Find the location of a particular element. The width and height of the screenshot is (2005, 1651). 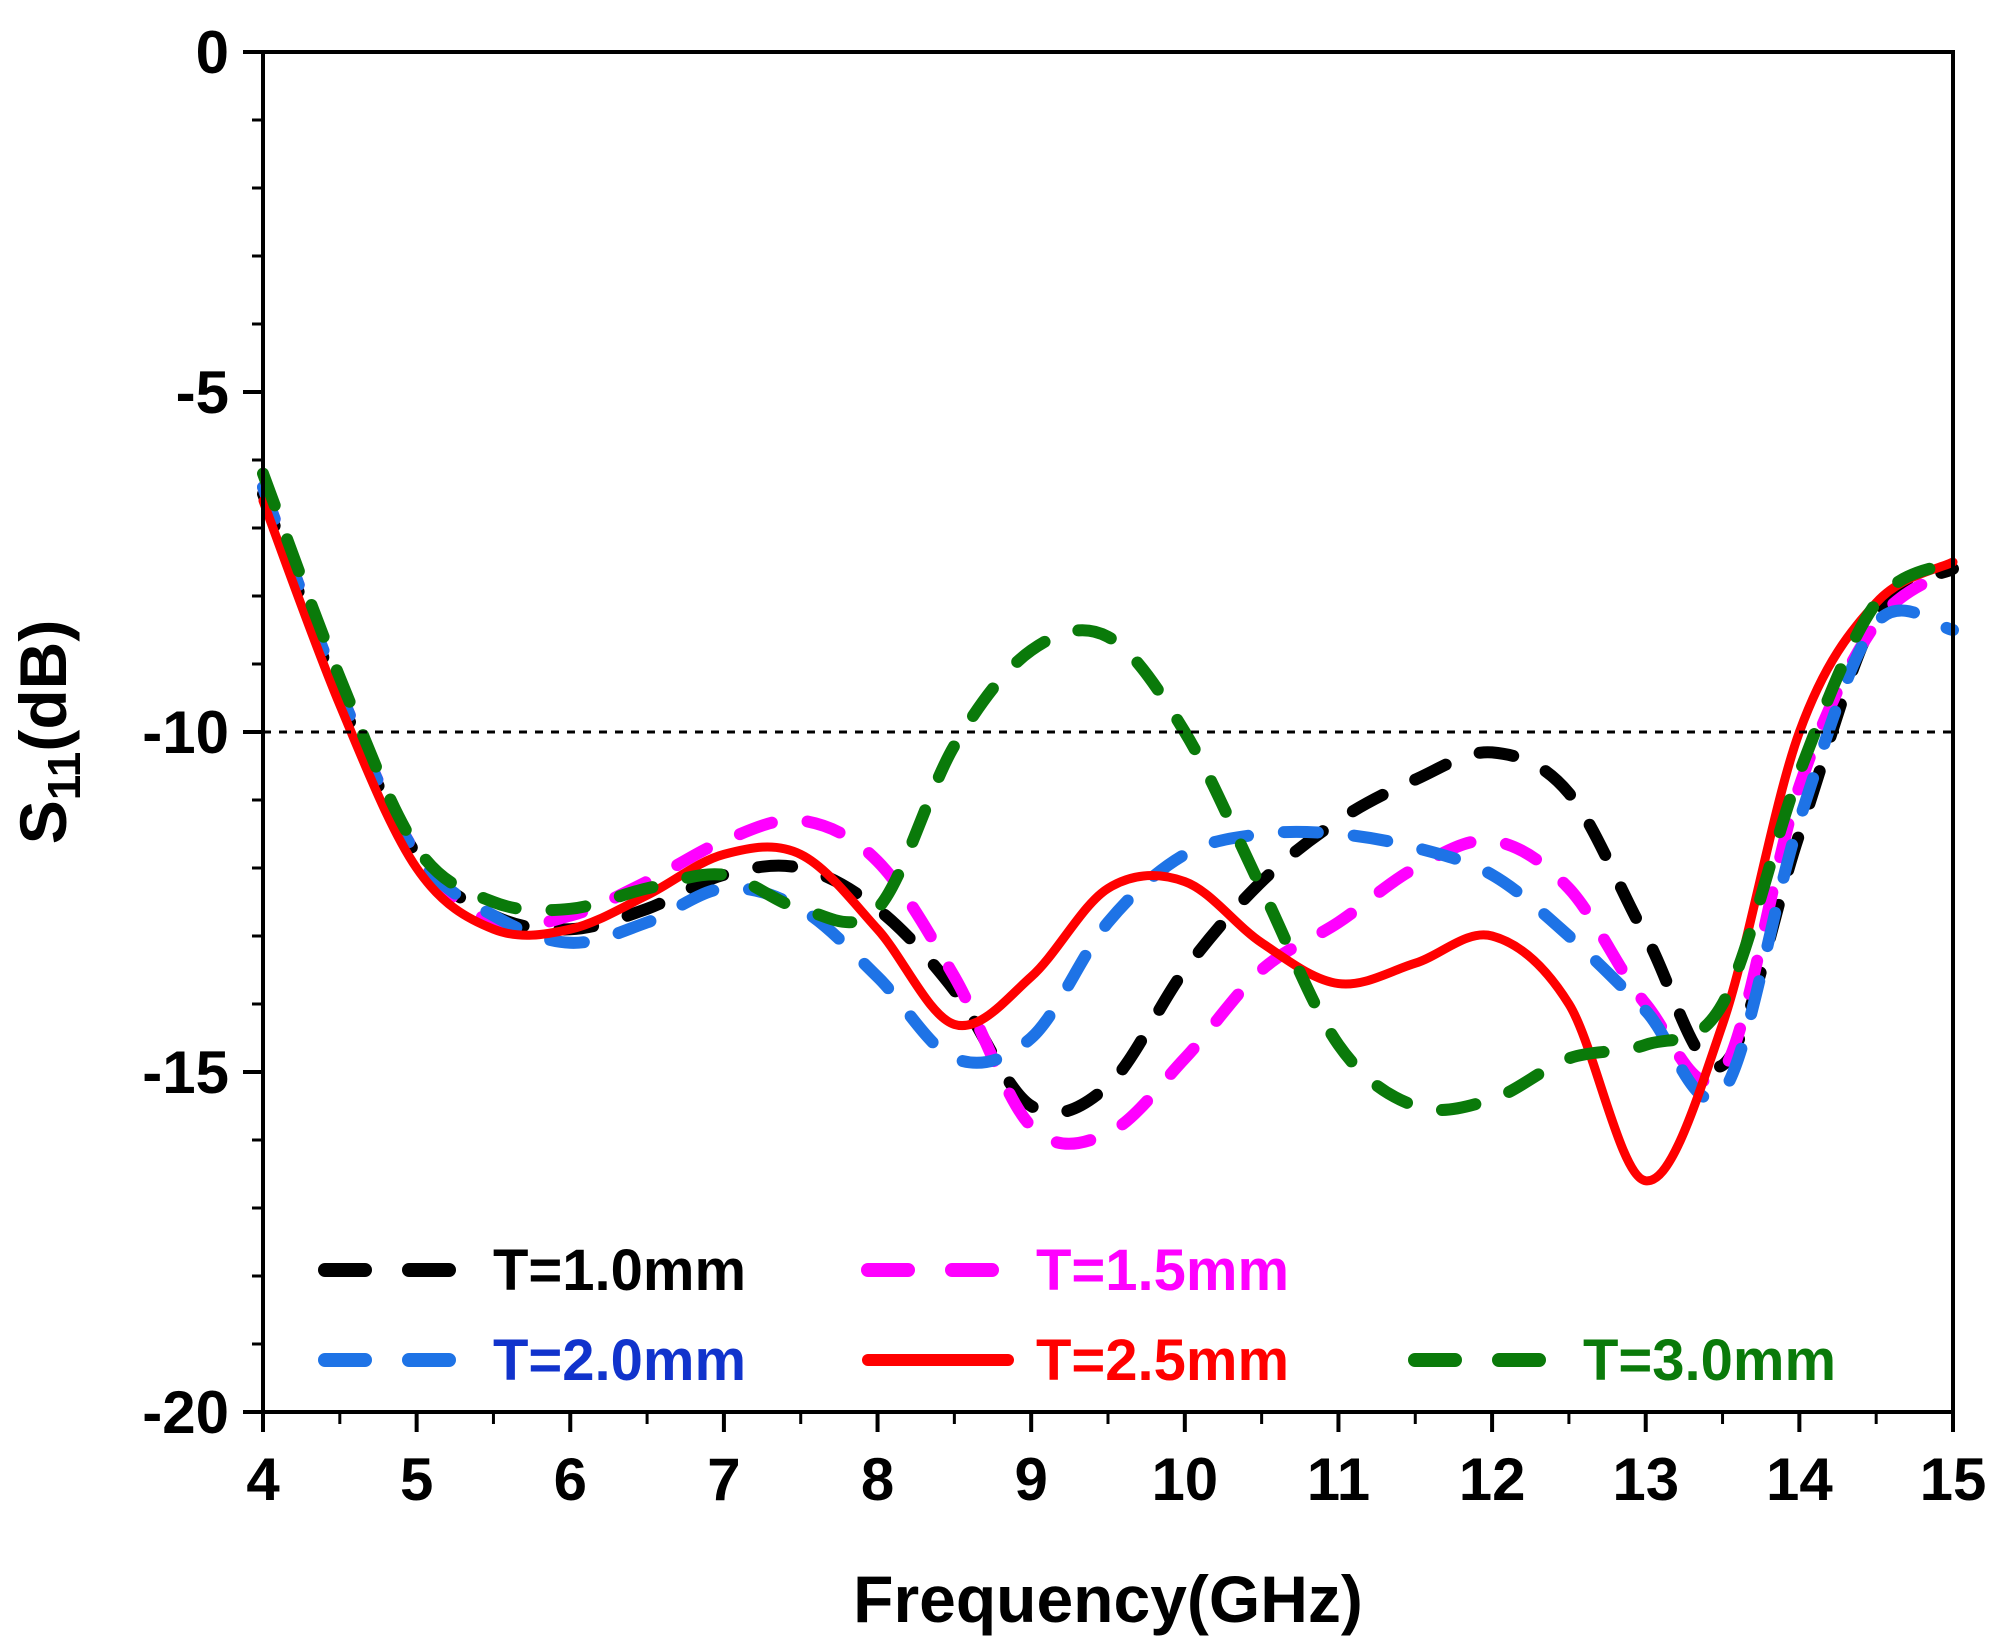

y-tick-label: -5 is located at coordinates (202, 392).